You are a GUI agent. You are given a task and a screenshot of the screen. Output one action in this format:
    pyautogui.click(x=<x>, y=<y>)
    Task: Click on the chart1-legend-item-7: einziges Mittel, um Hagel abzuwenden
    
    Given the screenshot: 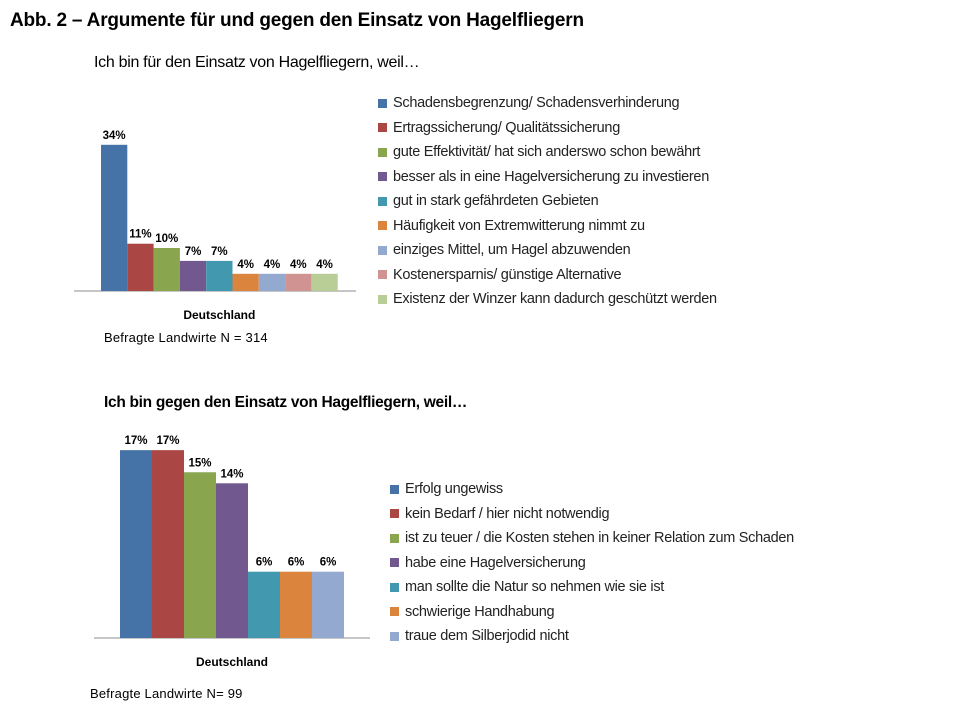 What is the action you would take?
    pyautogui.click(x=547, y=250)
    